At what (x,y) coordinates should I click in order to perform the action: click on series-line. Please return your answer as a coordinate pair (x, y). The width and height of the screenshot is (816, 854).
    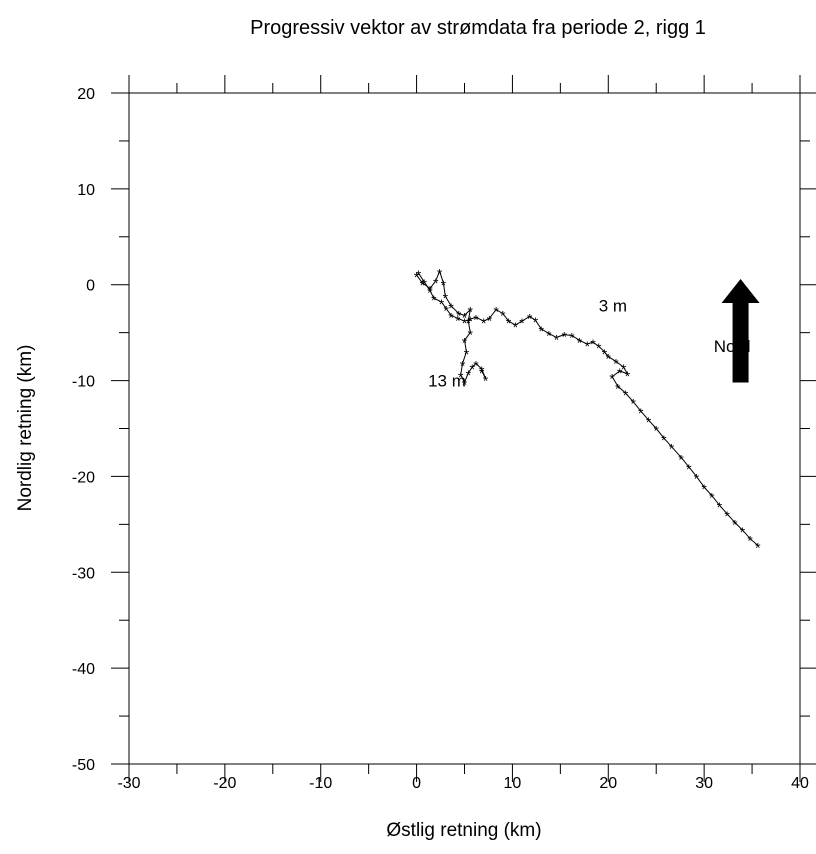
    Looking at the image, I should click on (588, 409).